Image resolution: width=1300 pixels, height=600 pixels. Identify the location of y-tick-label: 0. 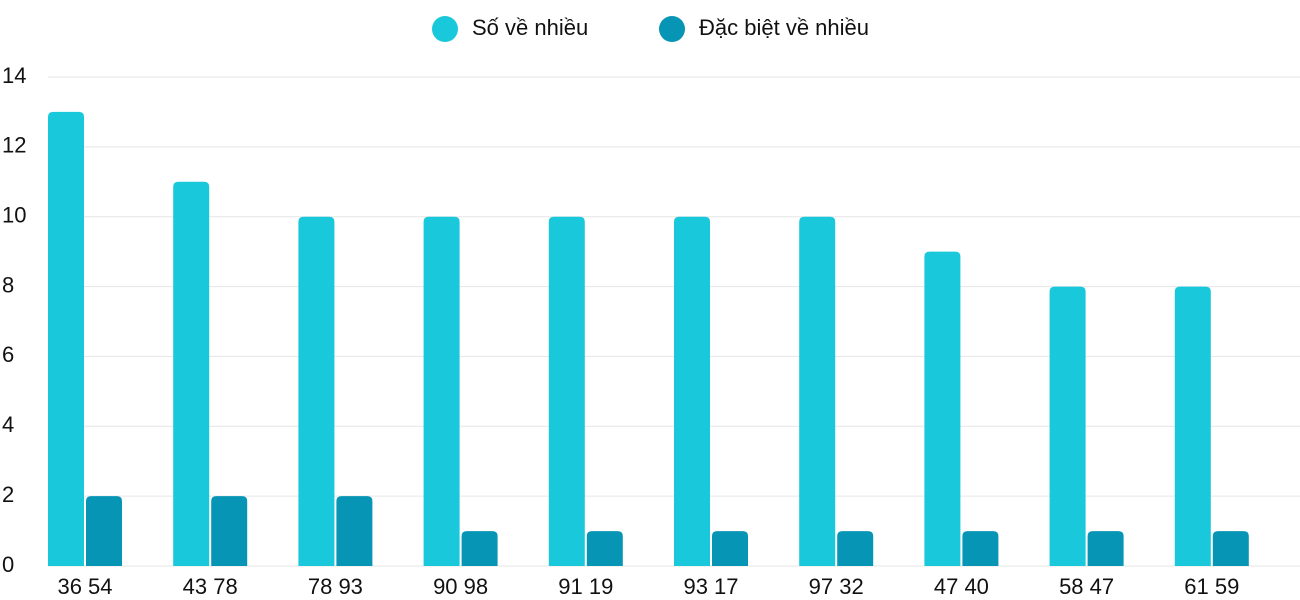
(8, 564).